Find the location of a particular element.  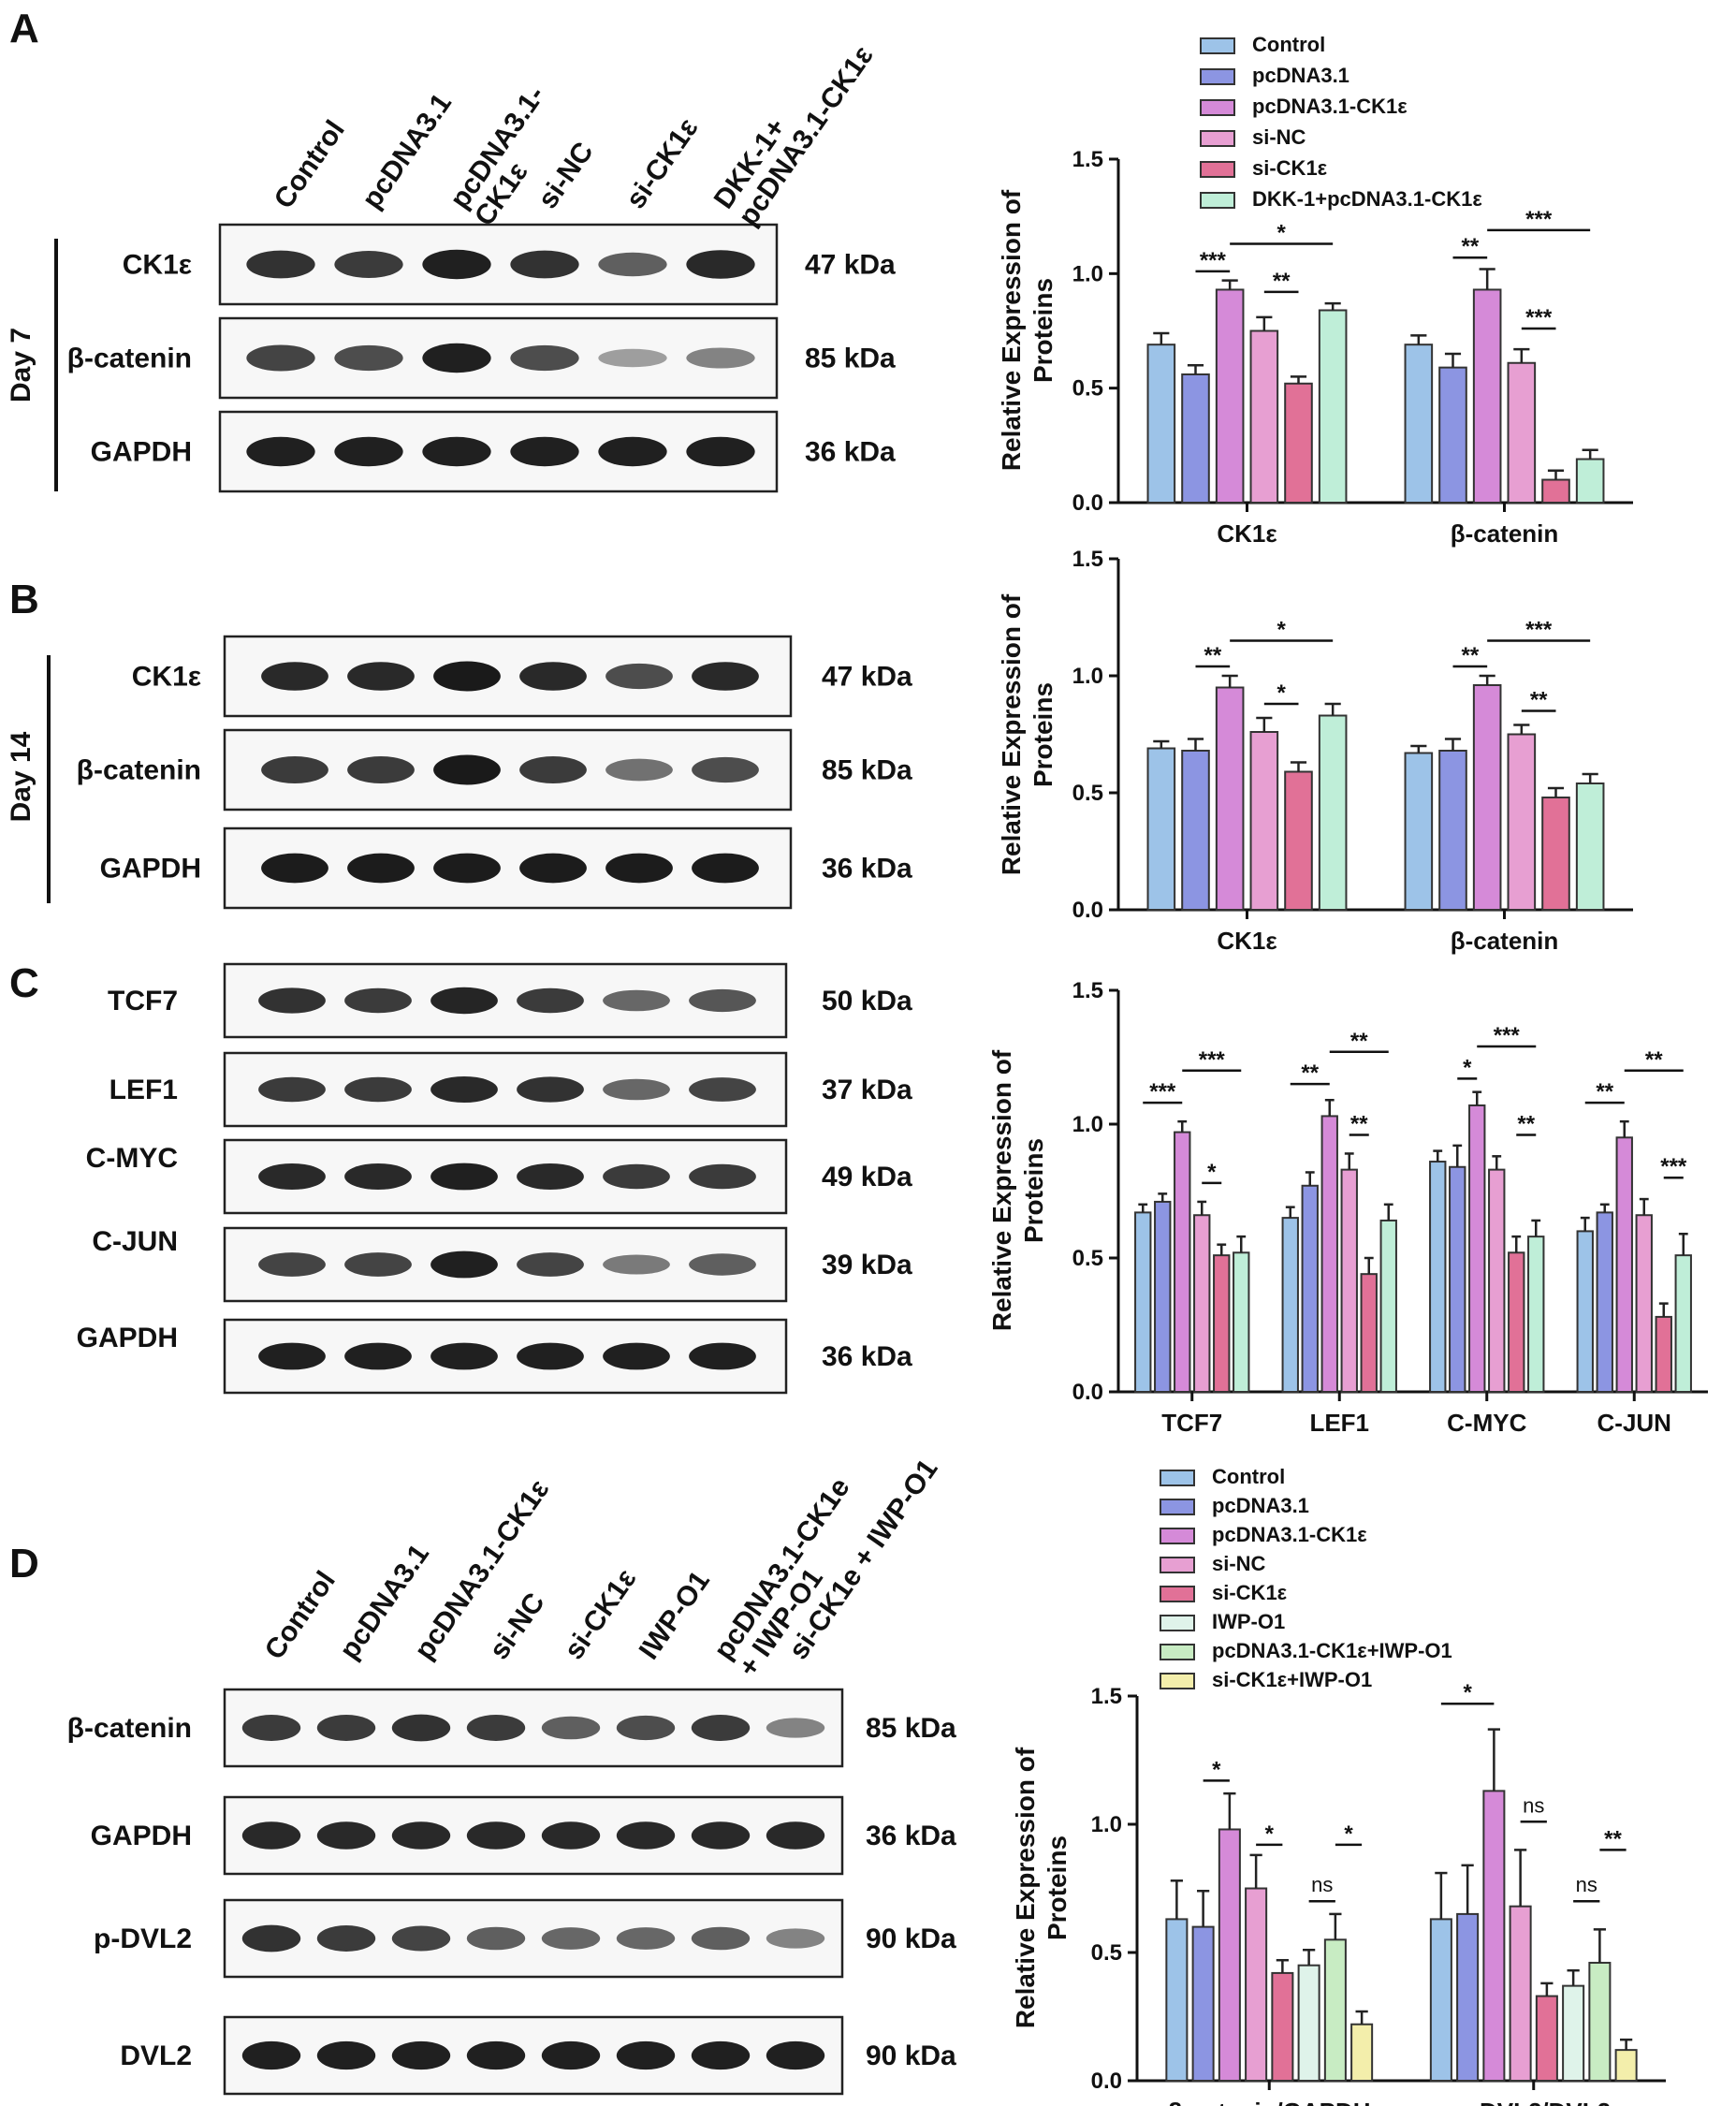

kda-label: 50 kDa is located at coordinates (867, 1001).